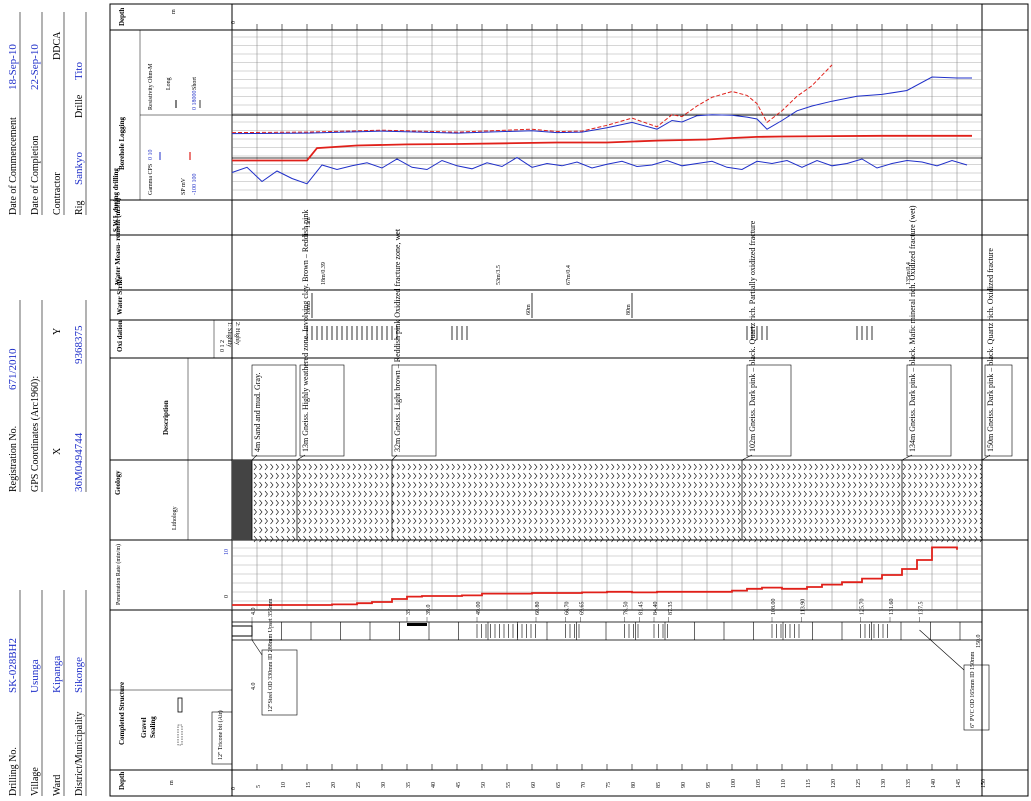  What do you see at coordinates (809, 783) in the screenshot?
I see `depth-tick-label: 115` at bounding box center [809, 783].